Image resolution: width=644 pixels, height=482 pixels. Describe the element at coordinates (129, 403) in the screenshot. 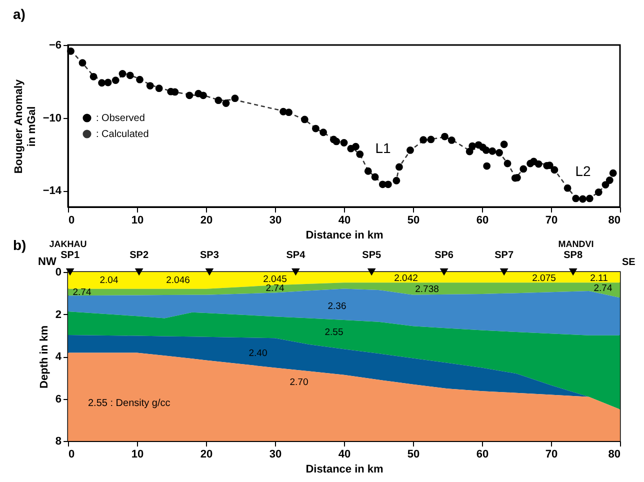

I see `annotation: 2.55 : Density g/cc` at that location.